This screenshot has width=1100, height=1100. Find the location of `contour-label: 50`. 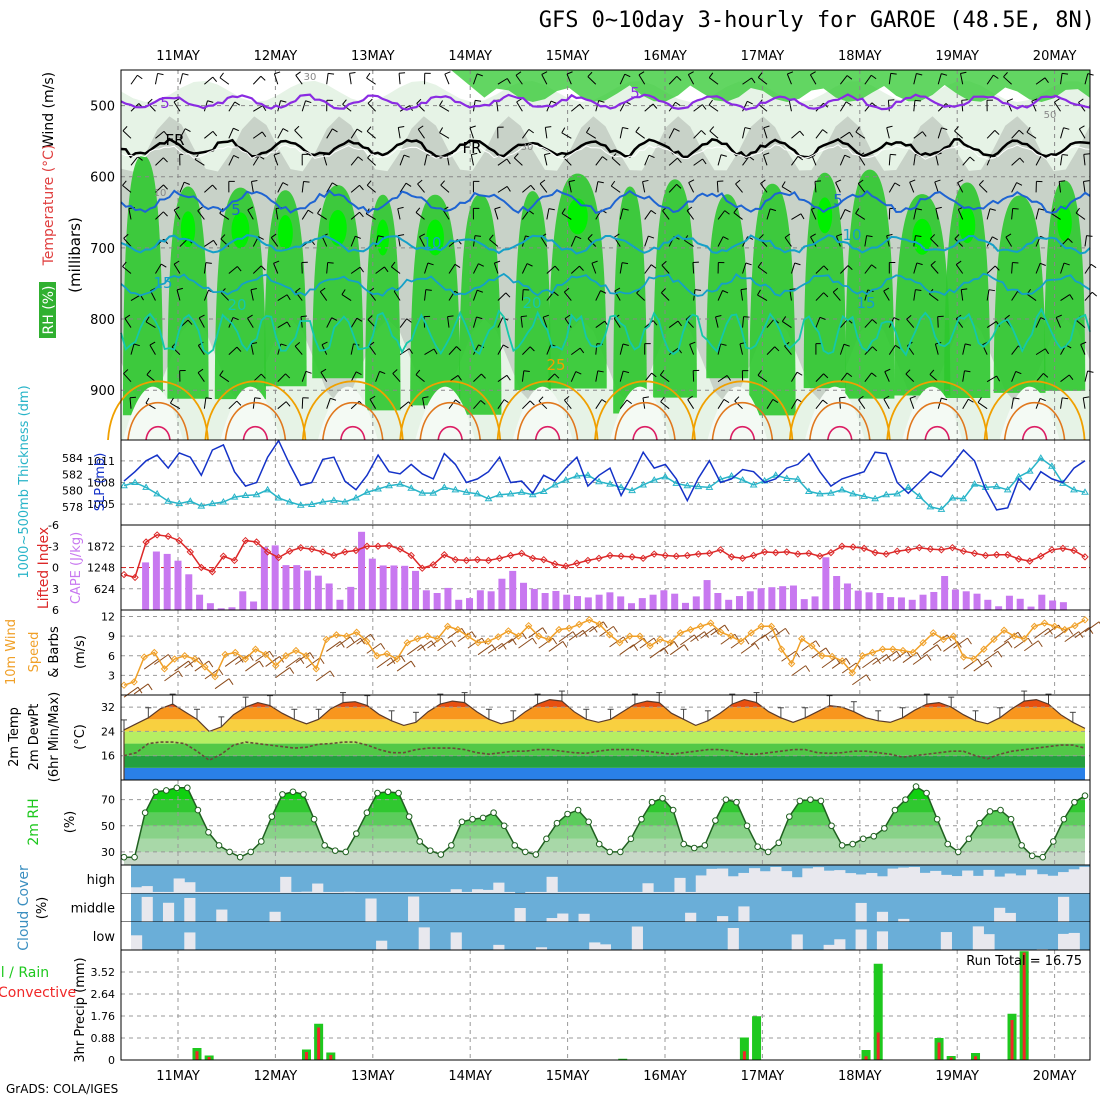

contour-label: 50 is located at coordinates (1050, 115).